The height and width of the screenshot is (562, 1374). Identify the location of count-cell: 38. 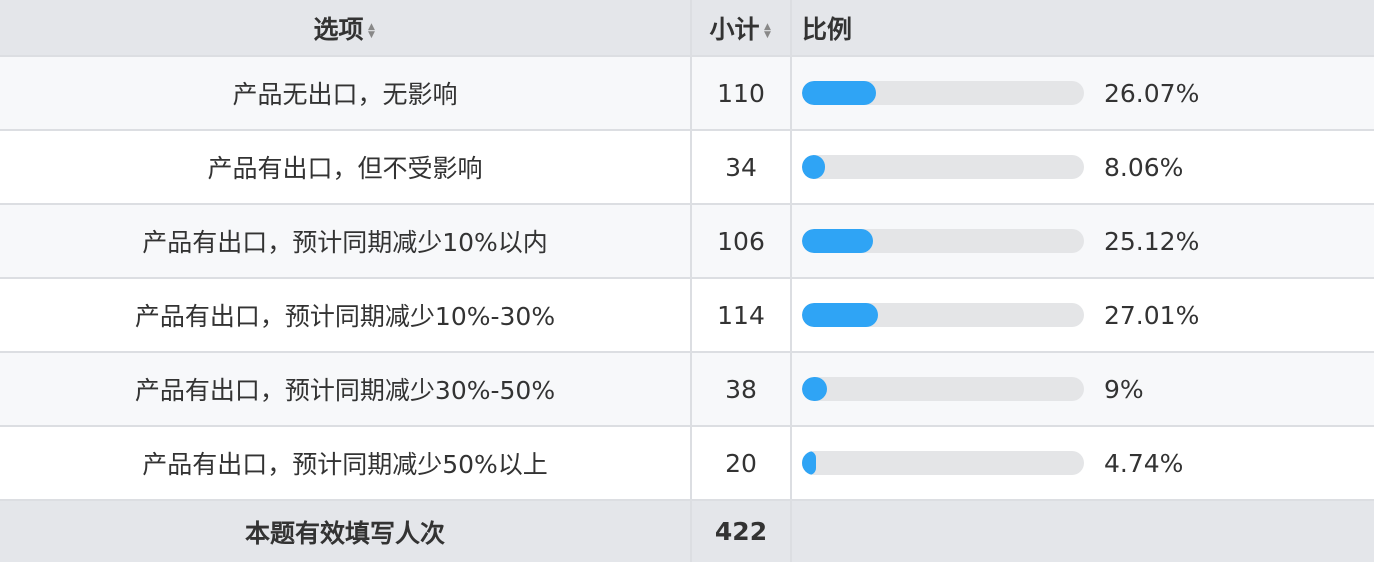
(741, 389).